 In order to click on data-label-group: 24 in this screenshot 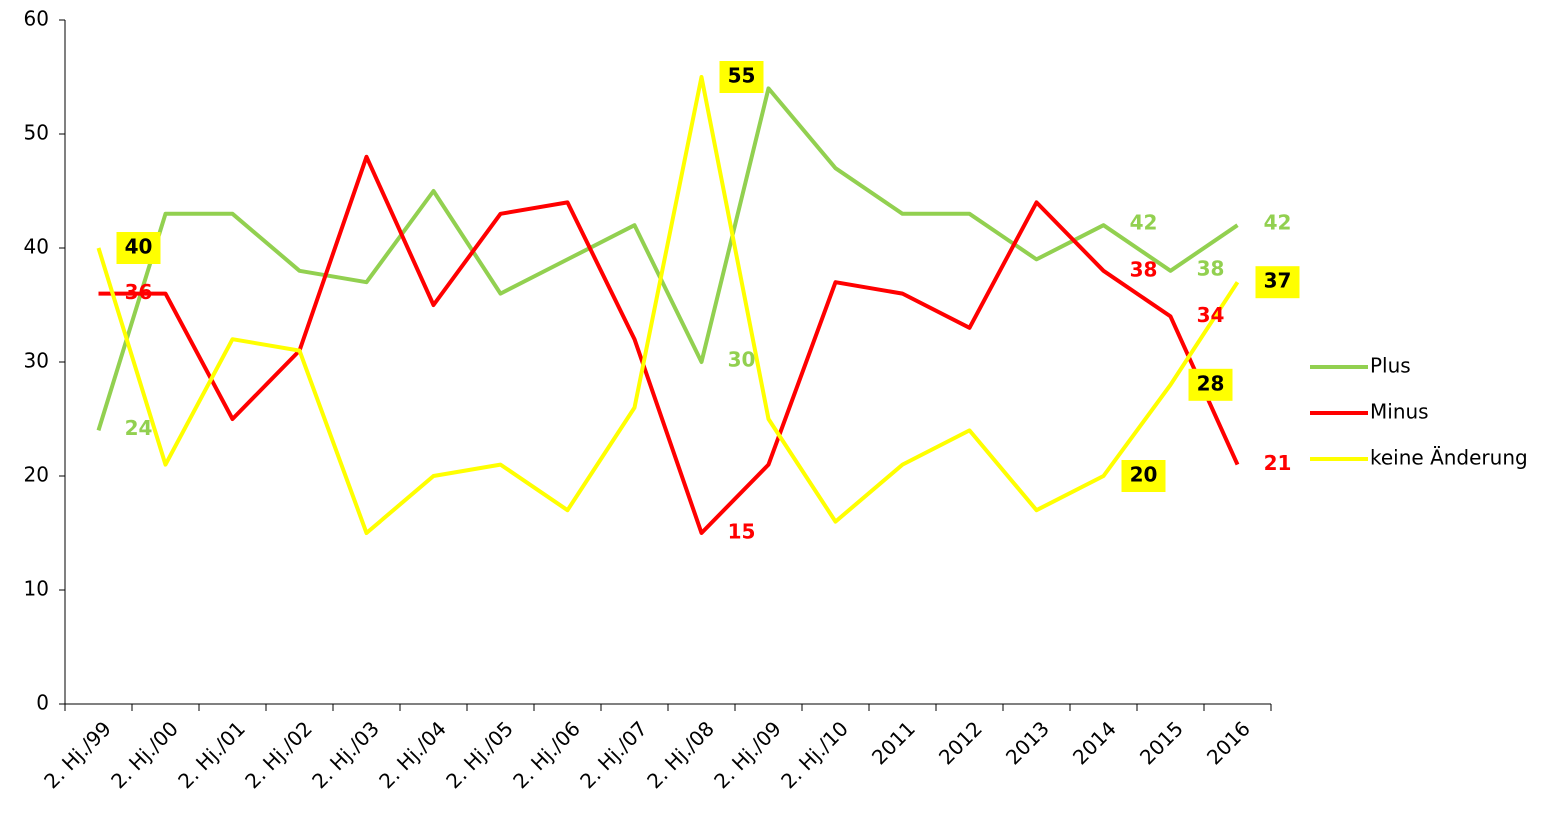, I will do `click(139, 428)`.